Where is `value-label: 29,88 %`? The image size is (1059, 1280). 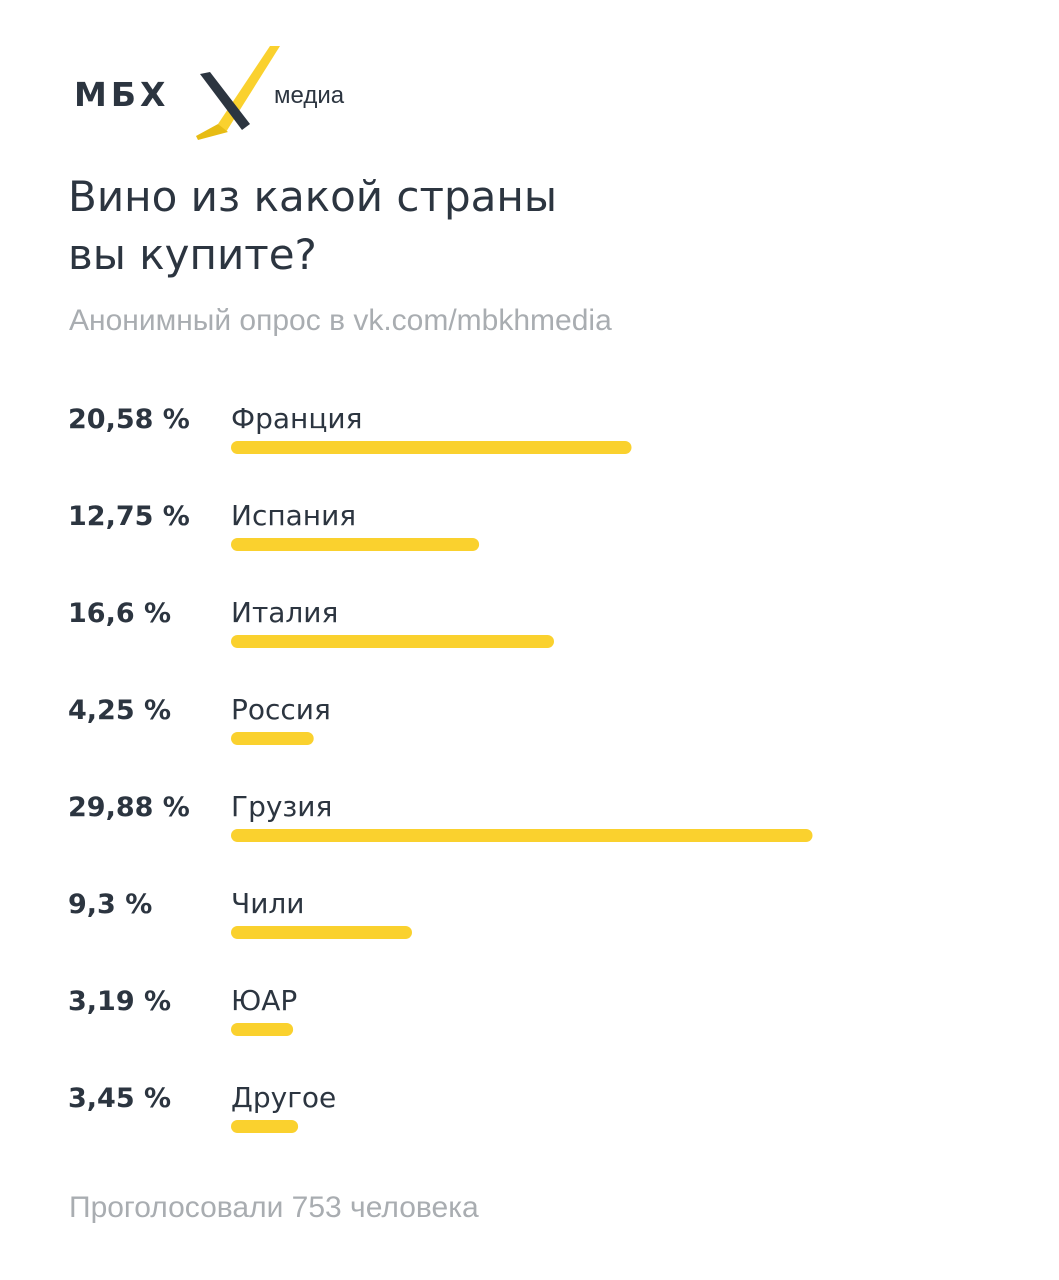 value-label: 29,88 % is located at coordinates (129, 807).